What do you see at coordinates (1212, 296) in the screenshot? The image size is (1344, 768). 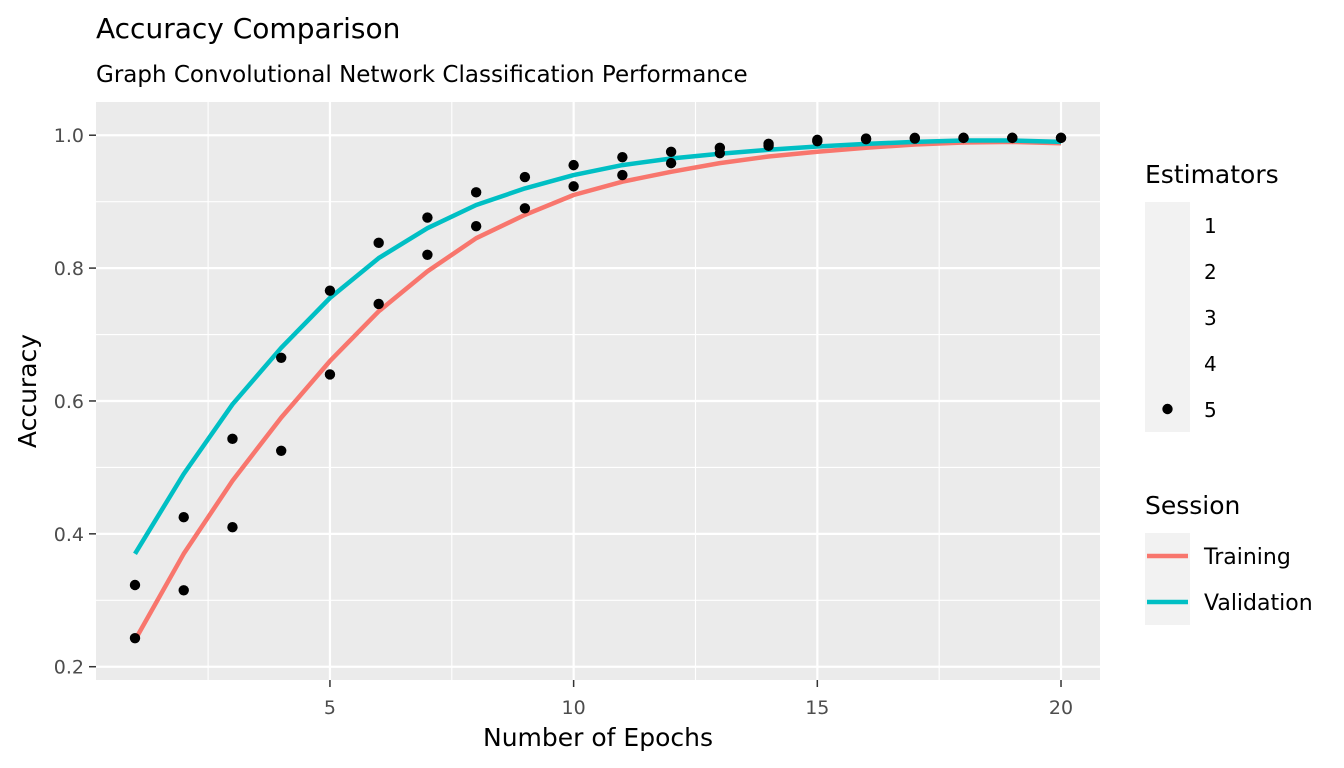 I see `legend-estimators: Estimators 1 2 3 4 5` at bounding box center [1212, 296].